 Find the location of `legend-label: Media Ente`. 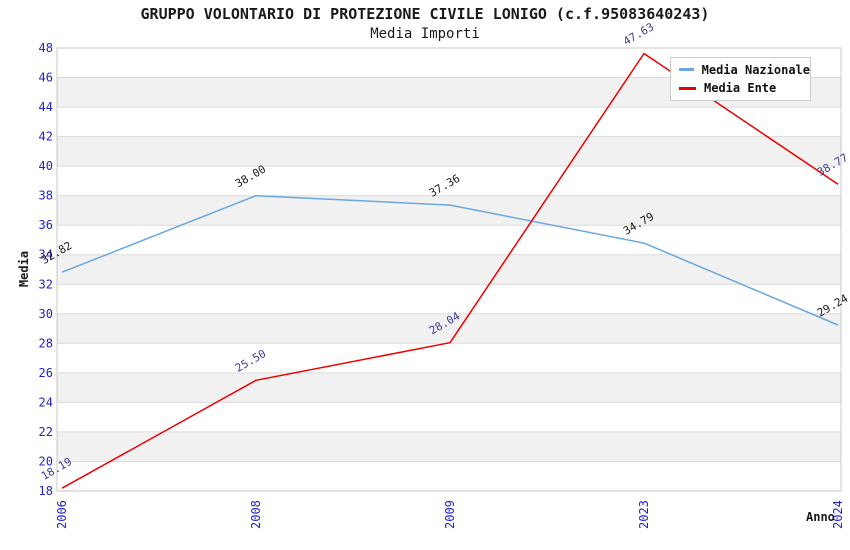

legend-label: Media Ente is located at coordinates (740, 88).